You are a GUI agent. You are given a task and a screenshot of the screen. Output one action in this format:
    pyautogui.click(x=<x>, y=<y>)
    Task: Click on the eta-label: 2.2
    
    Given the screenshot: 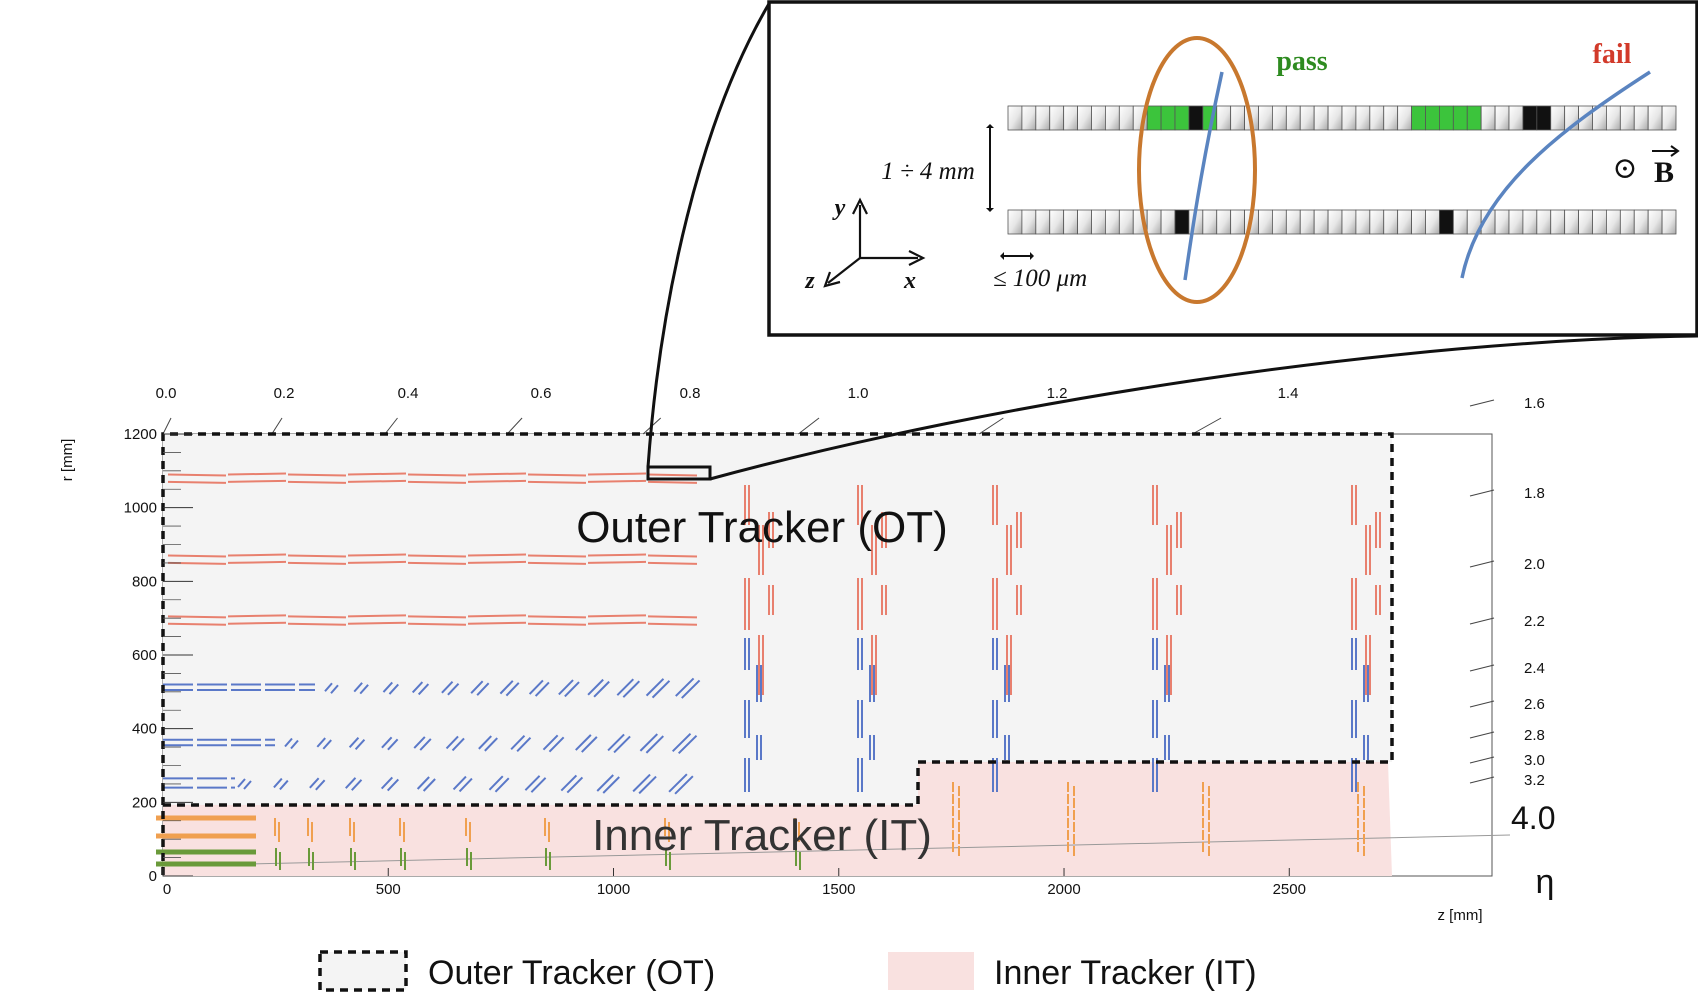 What is the action you would take?
    pyautogui.click(x=1534, y=621)
    